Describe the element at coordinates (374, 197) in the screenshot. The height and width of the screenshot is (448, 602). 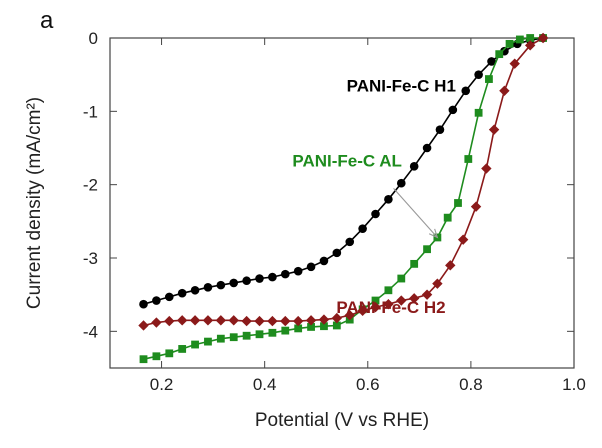
I see `label-layer: PANI-Fe-C H1 PANI-Fe-C AL PANI-Fe-C H2` at that location.